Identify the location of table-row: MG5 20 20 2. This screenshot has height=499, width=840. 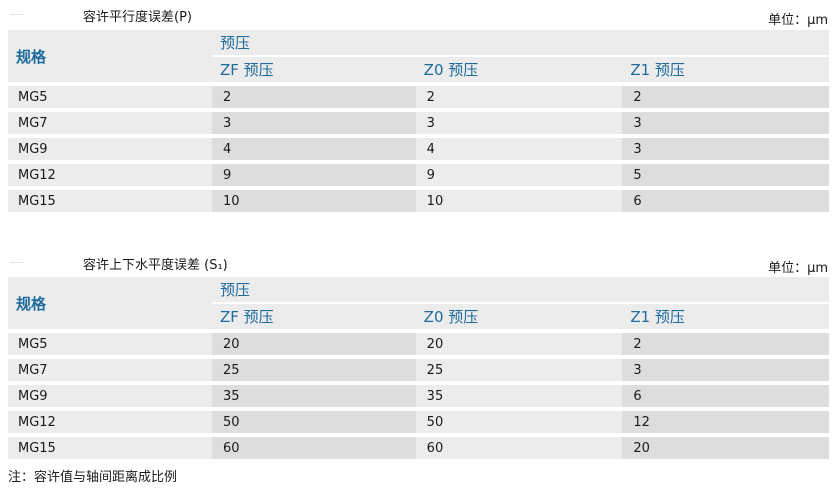
(418, 346).